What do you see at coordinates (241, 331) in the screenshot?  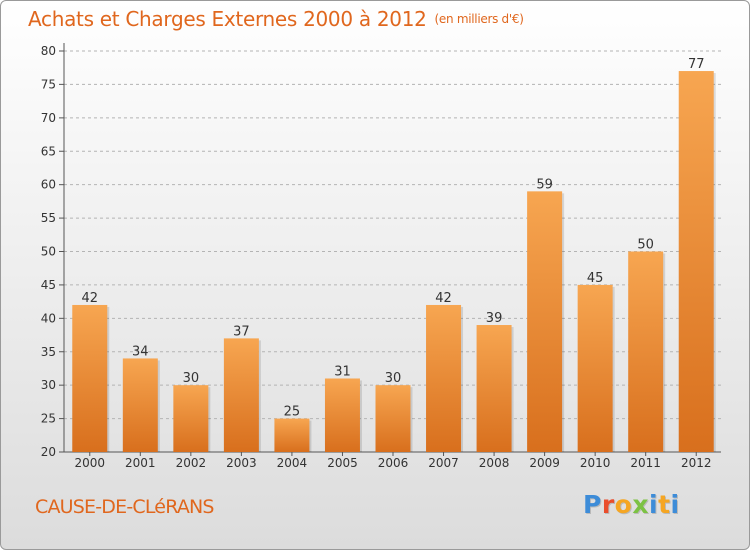 I see `data-label: 37` at bounding box center [241, 331].